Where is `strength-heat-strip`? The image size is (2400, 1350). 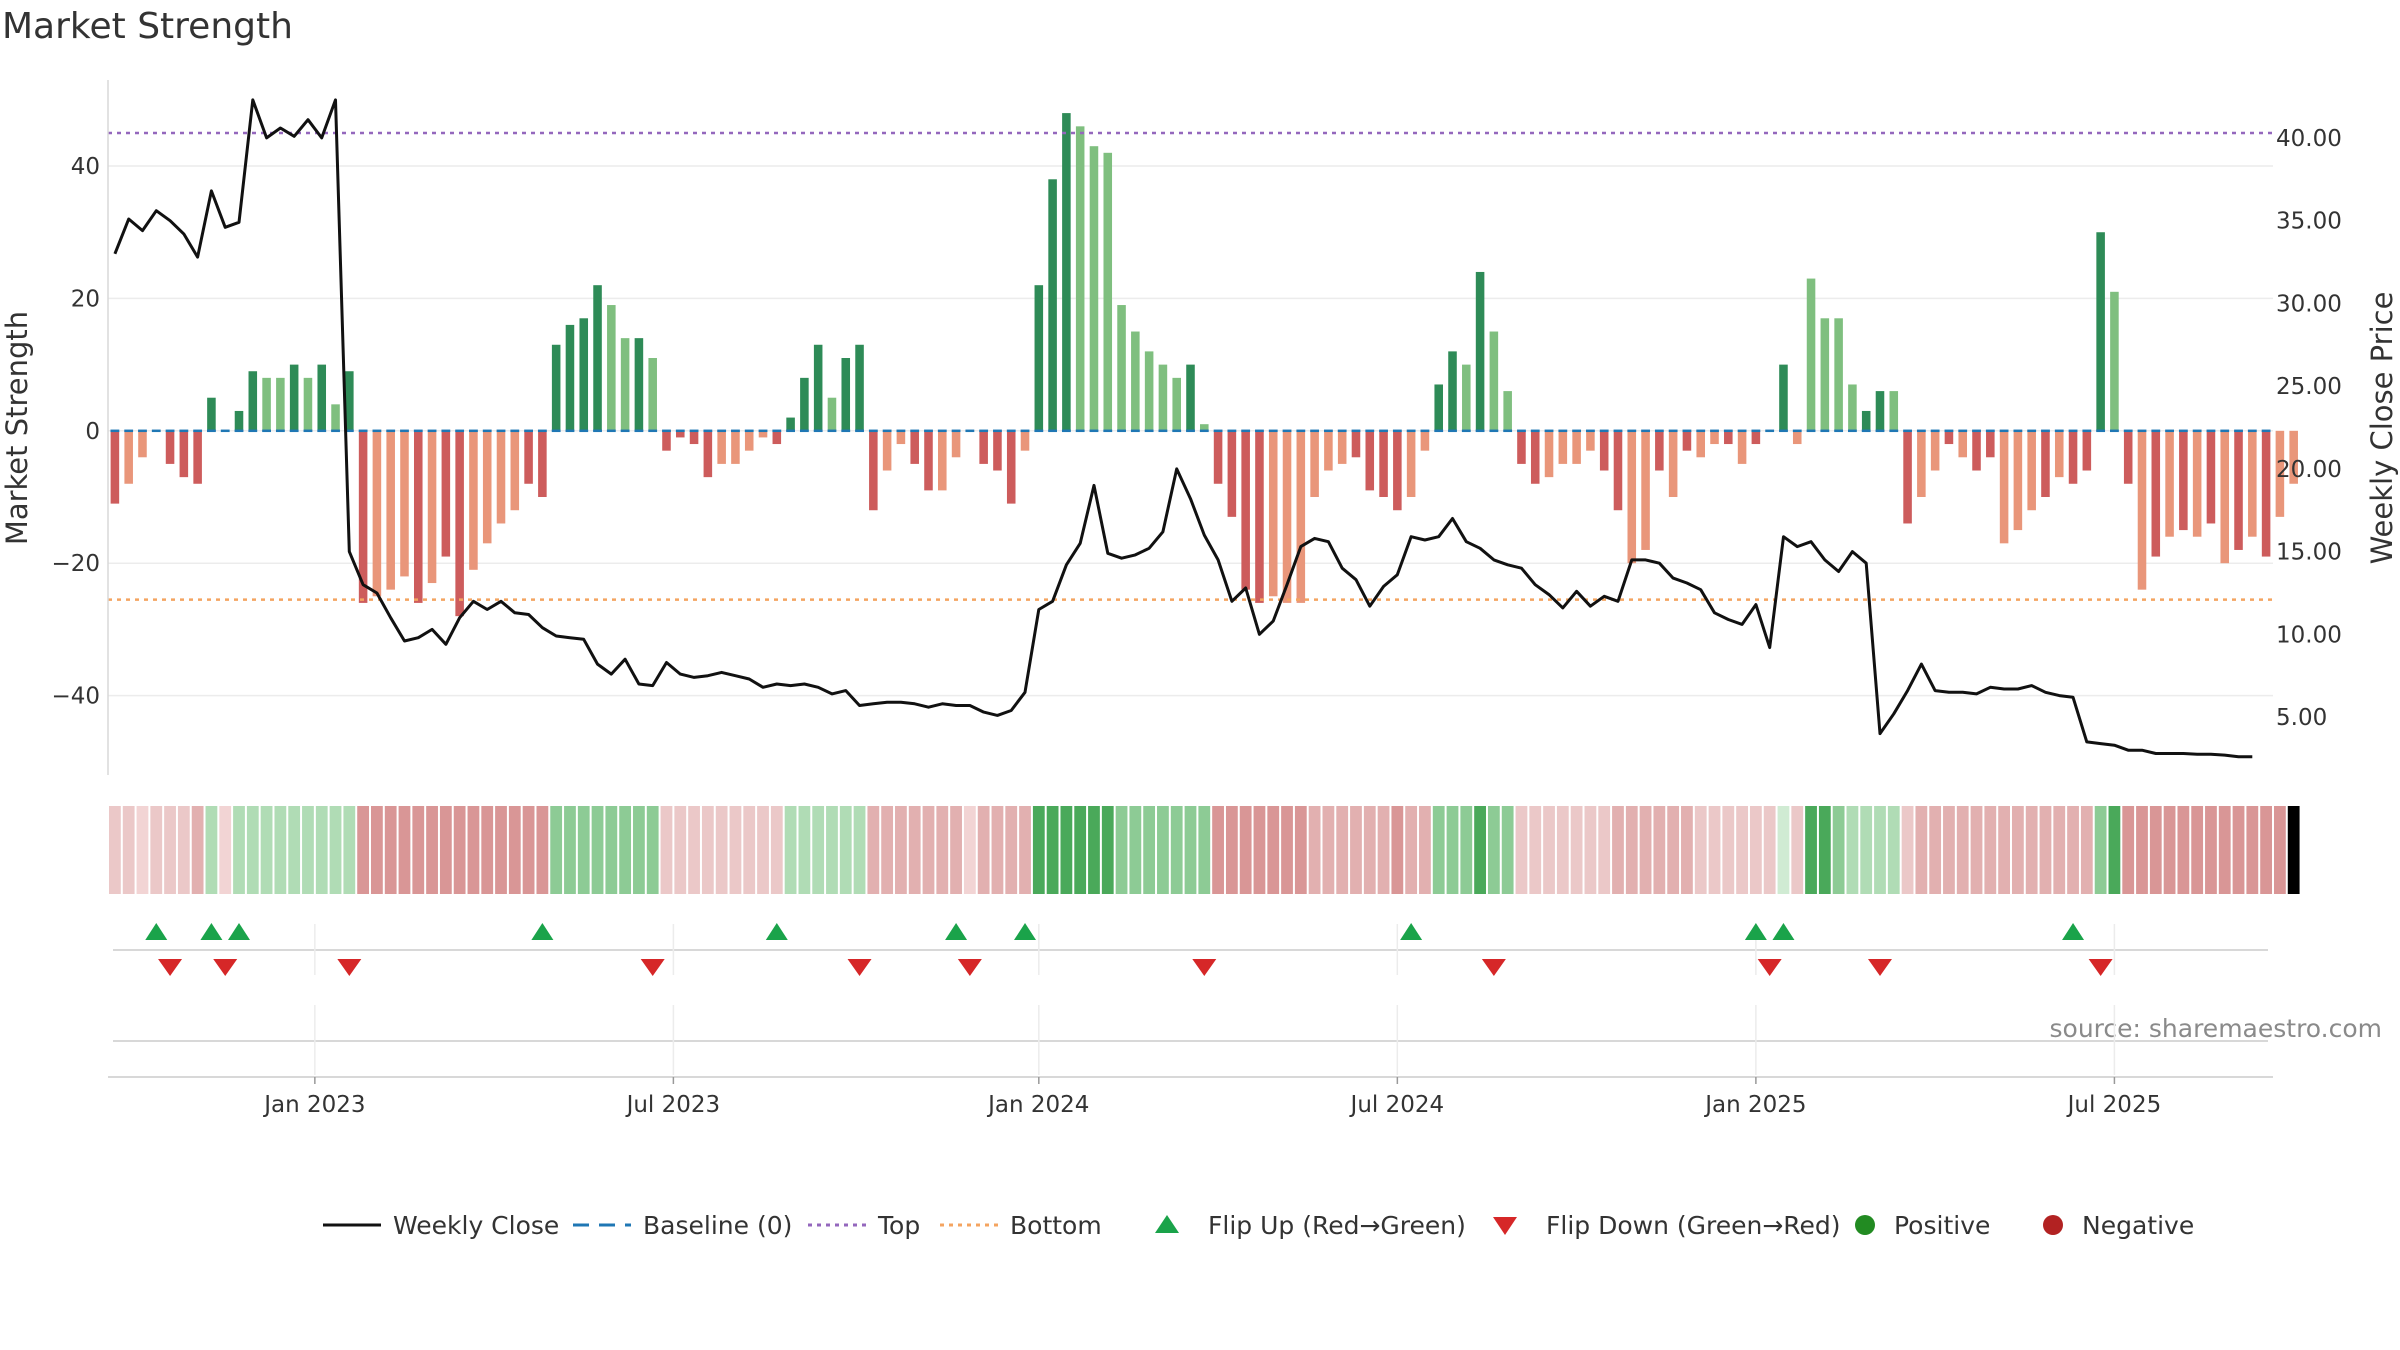 strength-heat-strip is located at coordinates (1204, 850).